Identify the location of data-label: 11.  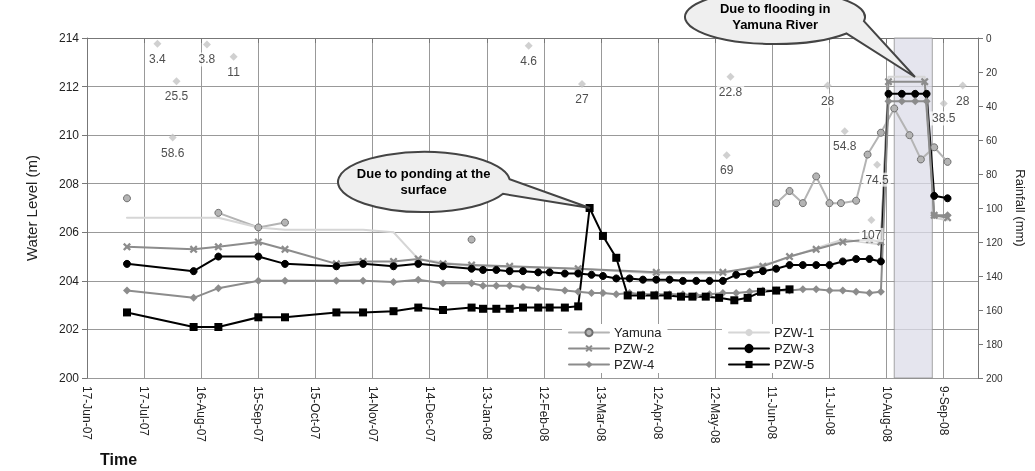
(234, 71).